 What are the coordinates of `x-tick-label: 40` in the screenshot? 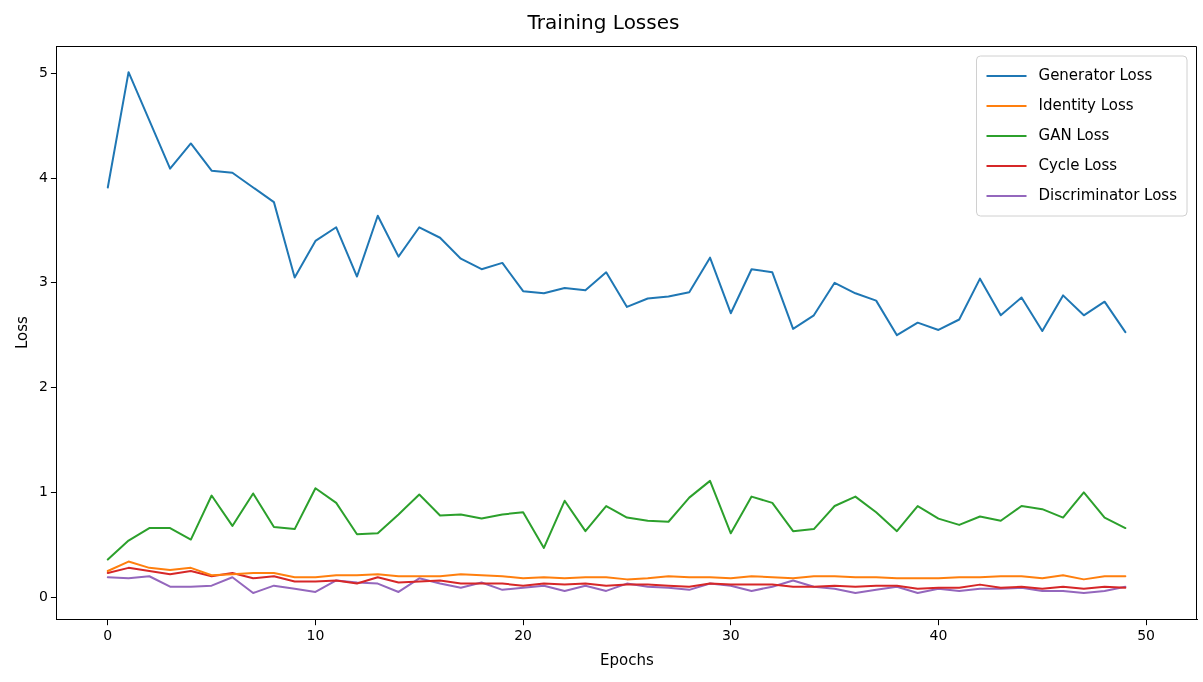 It's located at (938, 635).